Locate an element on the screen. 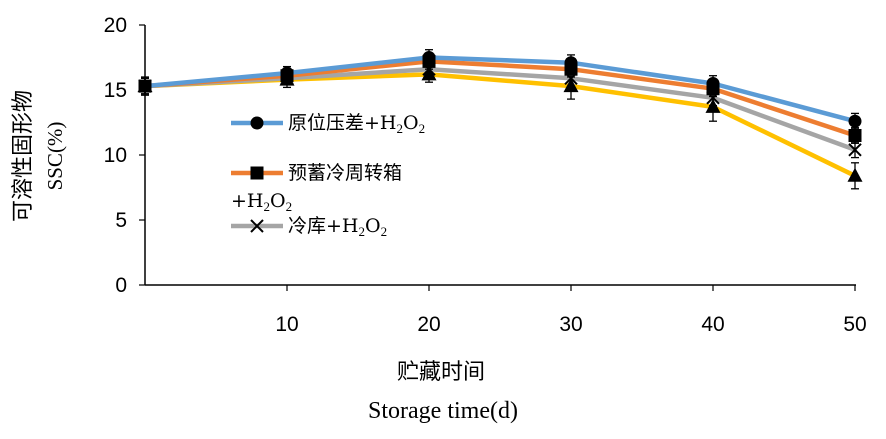  legend-label: 原位压差+H2O2 is located at coordinates (356, 124).